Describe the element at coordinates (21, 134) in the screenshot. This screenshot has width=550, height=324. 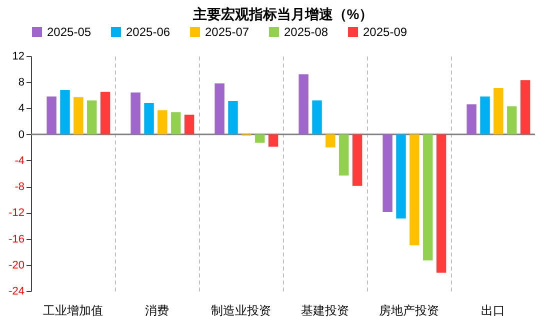
I see `y-tick-label: 0` at that location.